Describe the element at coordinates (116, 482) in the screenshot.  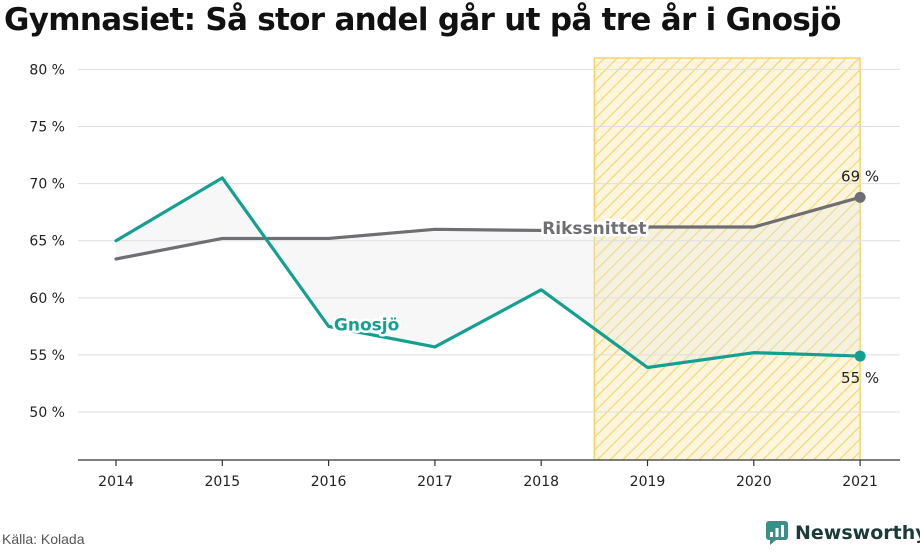
I see `x-tick-label: 2014` at that location.